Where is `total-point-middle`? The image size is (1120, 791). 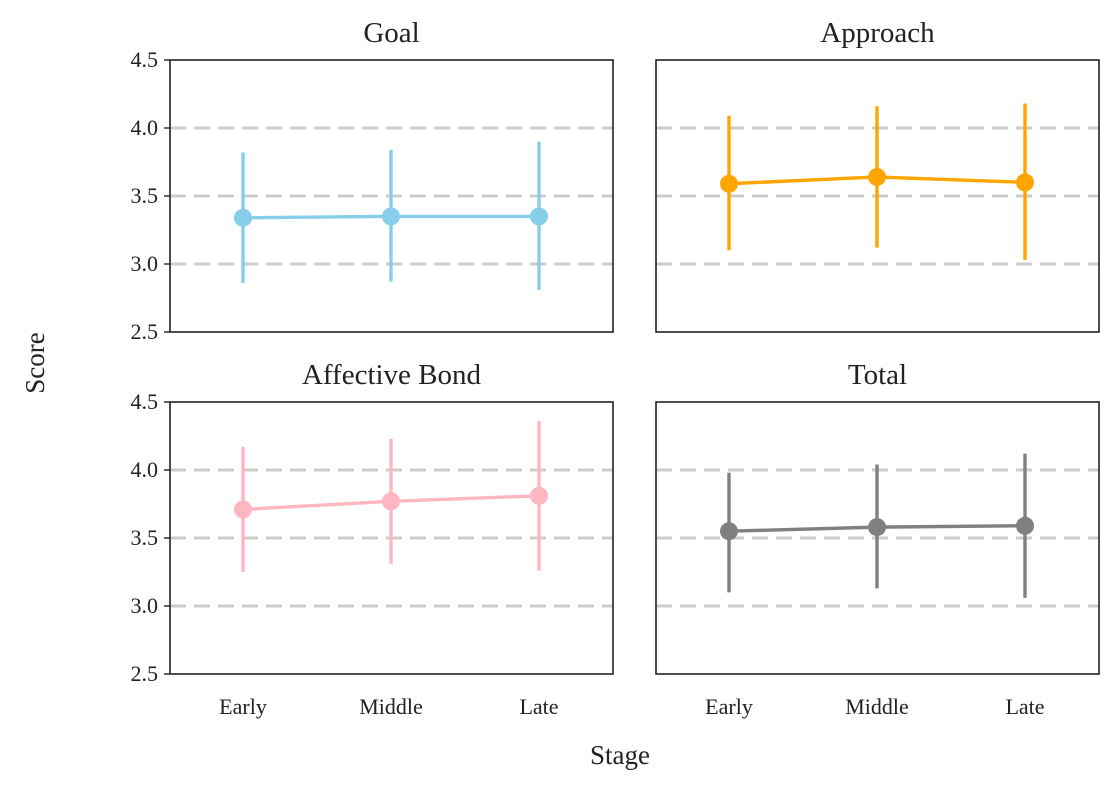 total-point-middle is located at coordinates (877, 527).